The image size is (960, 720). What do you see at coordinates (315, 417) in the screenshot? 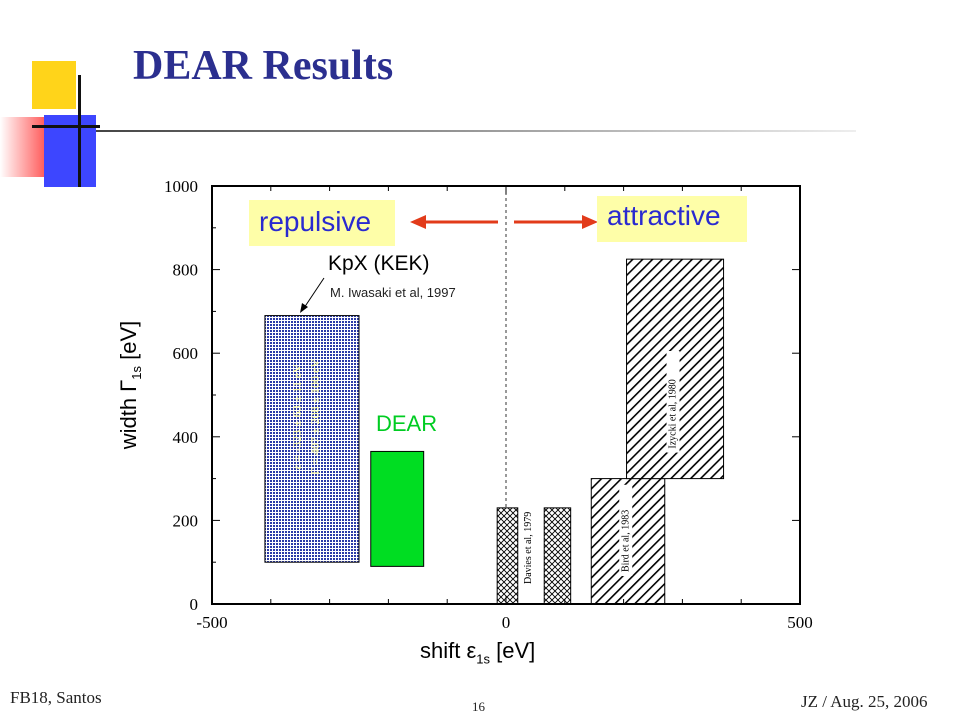
I see `kpx-width-value: Γ = 407 ± 208 ± 100 eV` at bounding box center [315, 417].